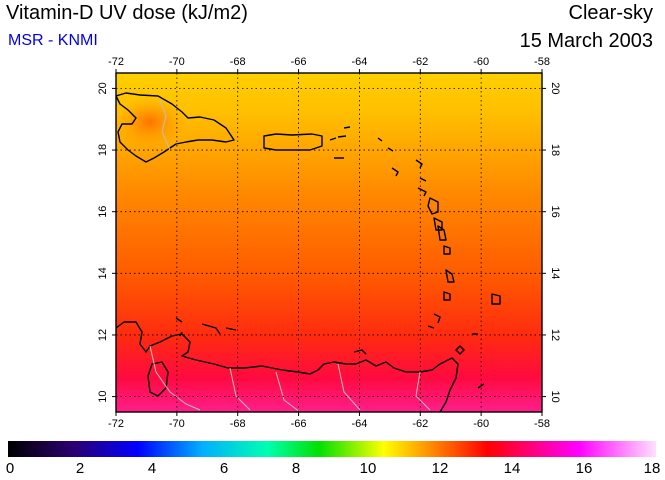 The width and height of the screenshot is (665, 480). I want to click on lon-label-top: -72, so click(116, 62).